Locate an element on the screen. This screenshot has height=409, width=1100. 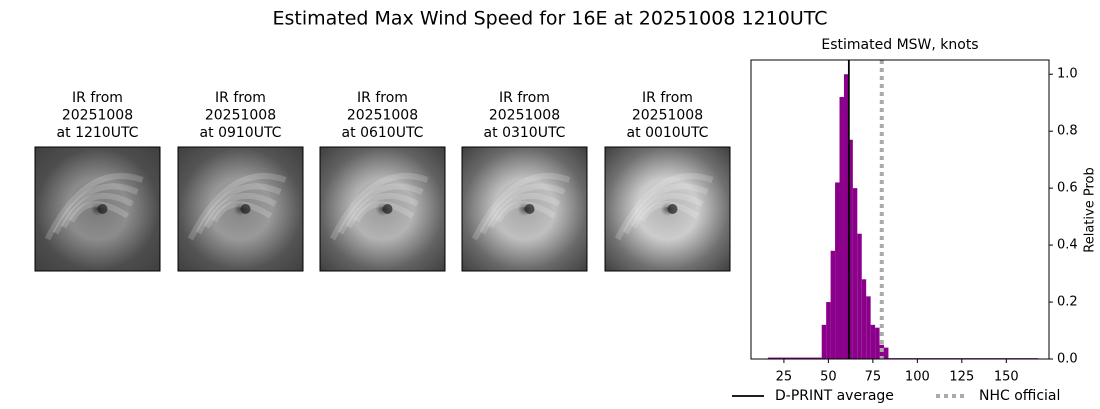
y-tick-label: 1.0 is located at coordinates (1067, 74).